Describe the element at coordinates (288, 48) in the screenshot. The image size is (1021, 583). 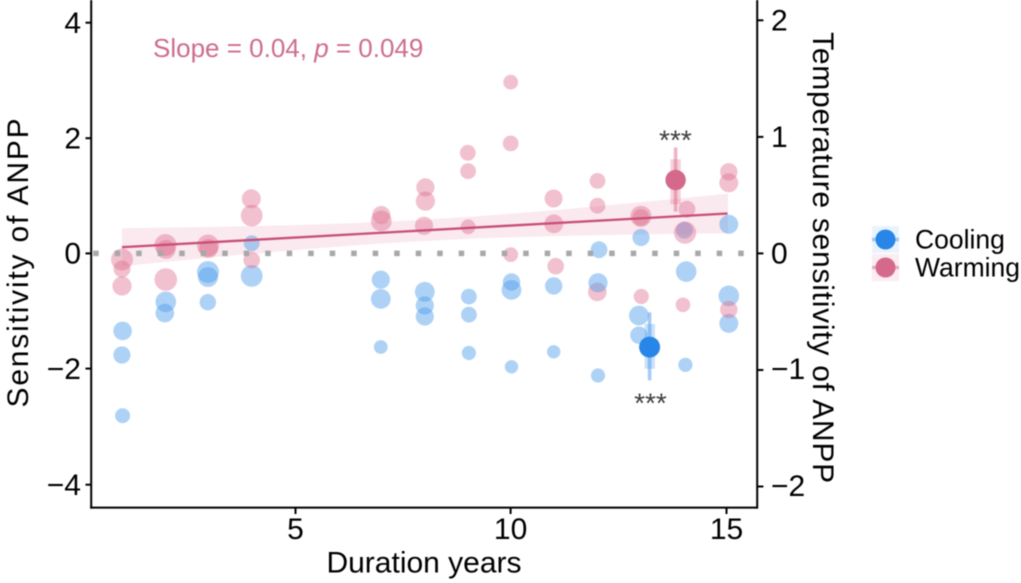
I see `svg-text: Slope = 0.04, p = 0.049` at that location.